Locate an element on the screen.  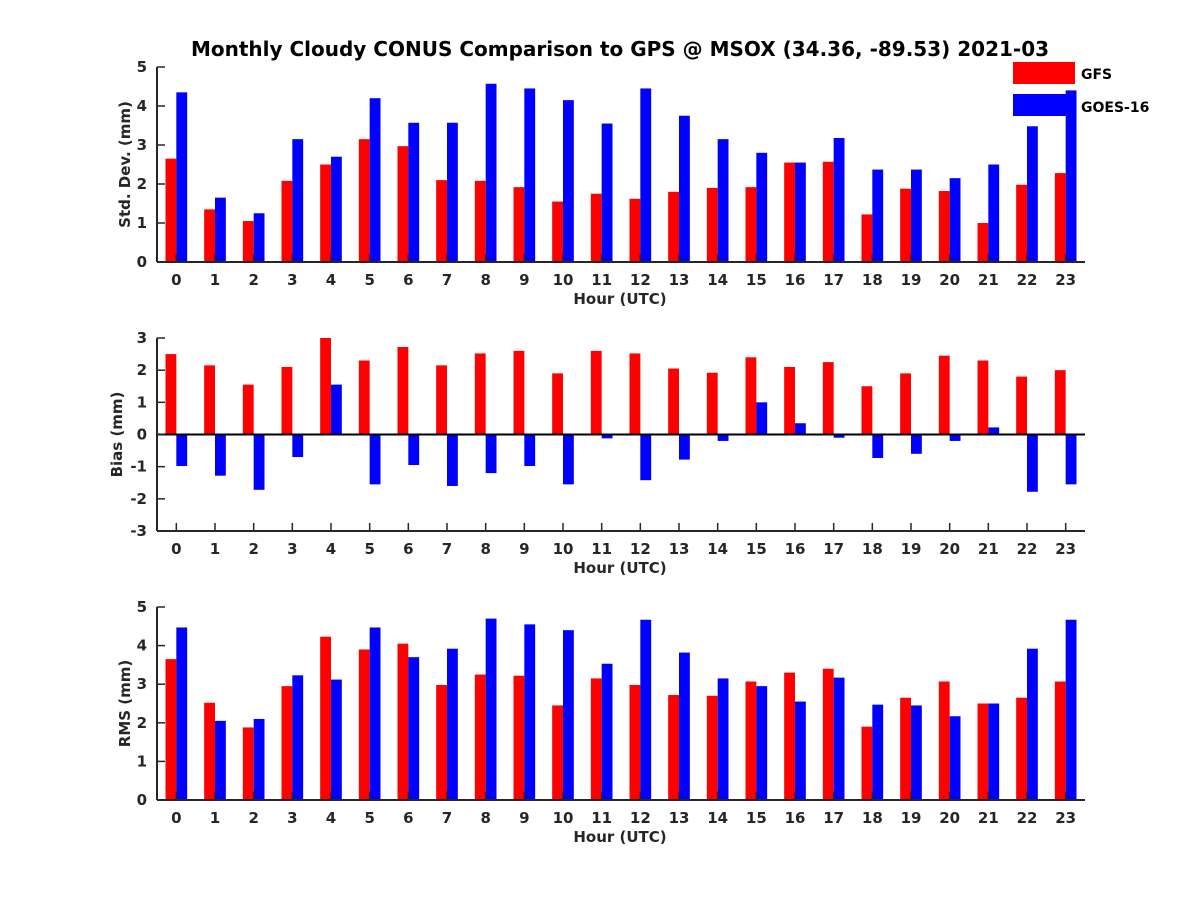
y-tick-label: -3 is located at coordinates (138, 531).